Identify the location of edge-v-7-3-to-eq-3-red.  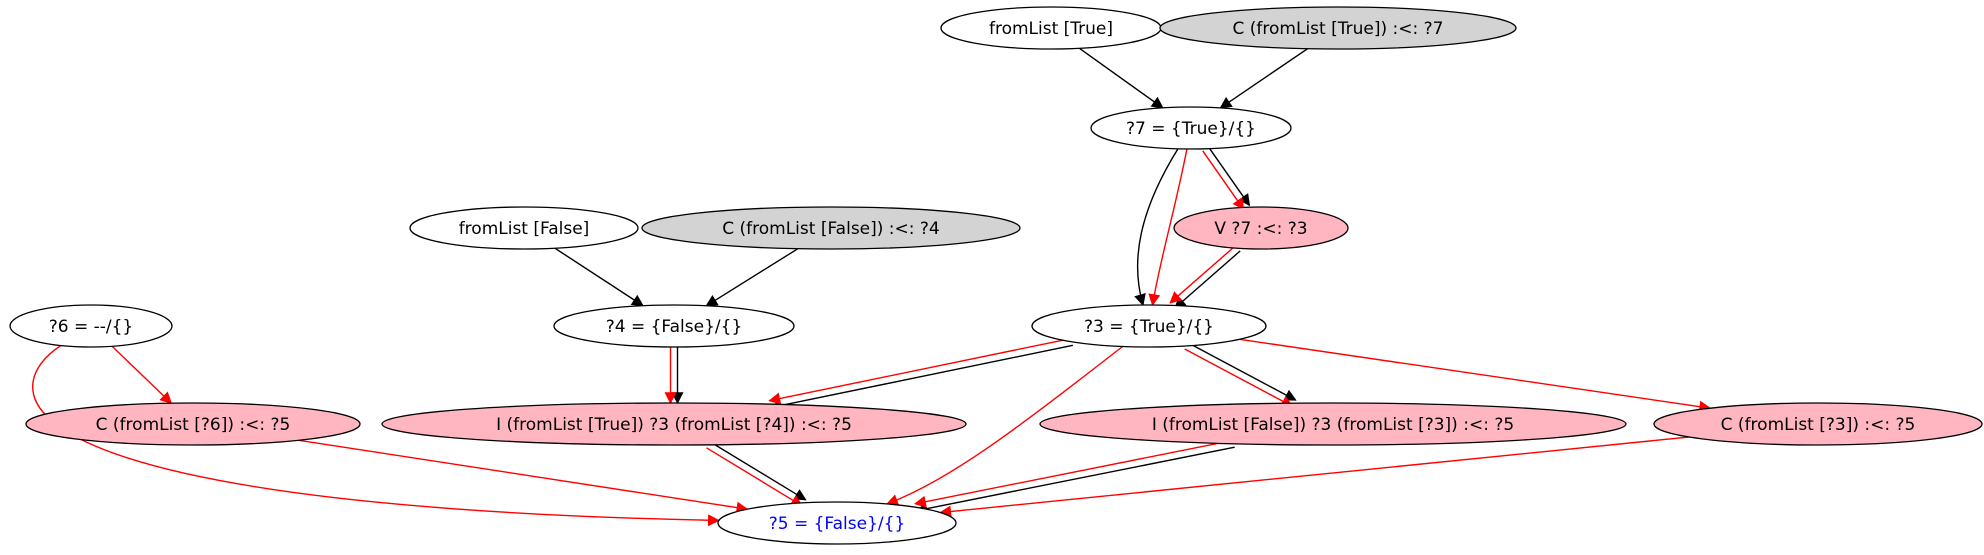
(1203, 274).